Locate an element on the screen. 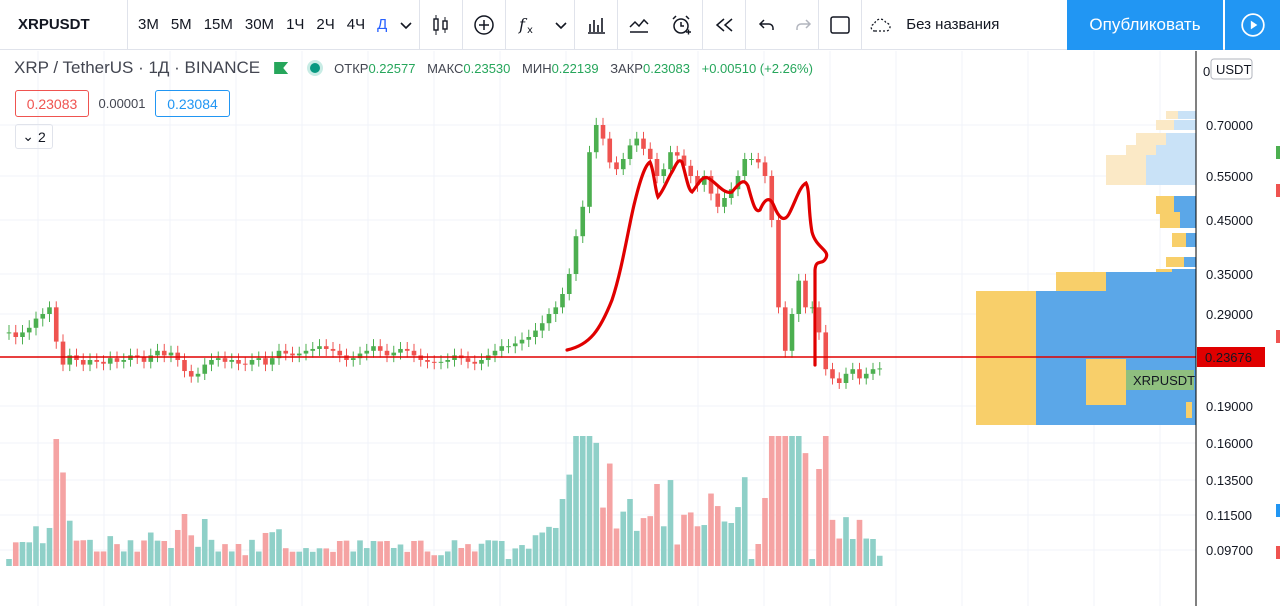  symbol-search-button: XRPUSDT is located at coordinates (64, 25).